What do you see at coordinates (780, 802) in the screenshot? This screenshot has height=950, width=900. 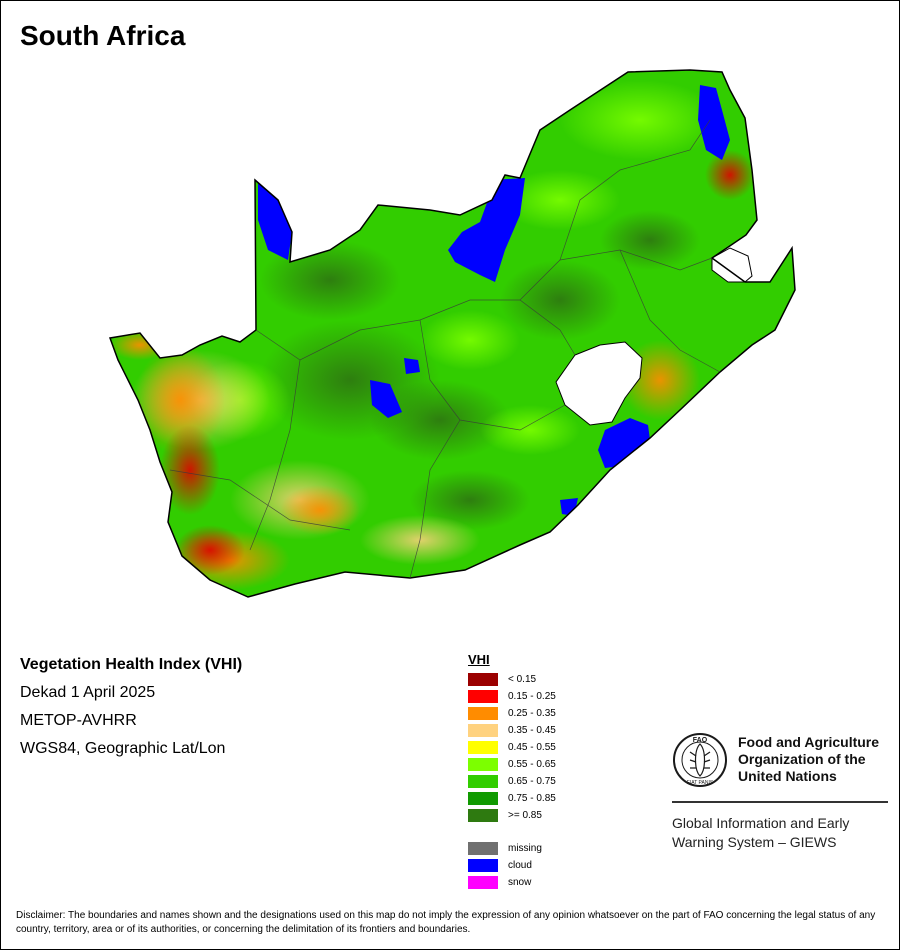 I see `divider` at bounding box center [780, 802].